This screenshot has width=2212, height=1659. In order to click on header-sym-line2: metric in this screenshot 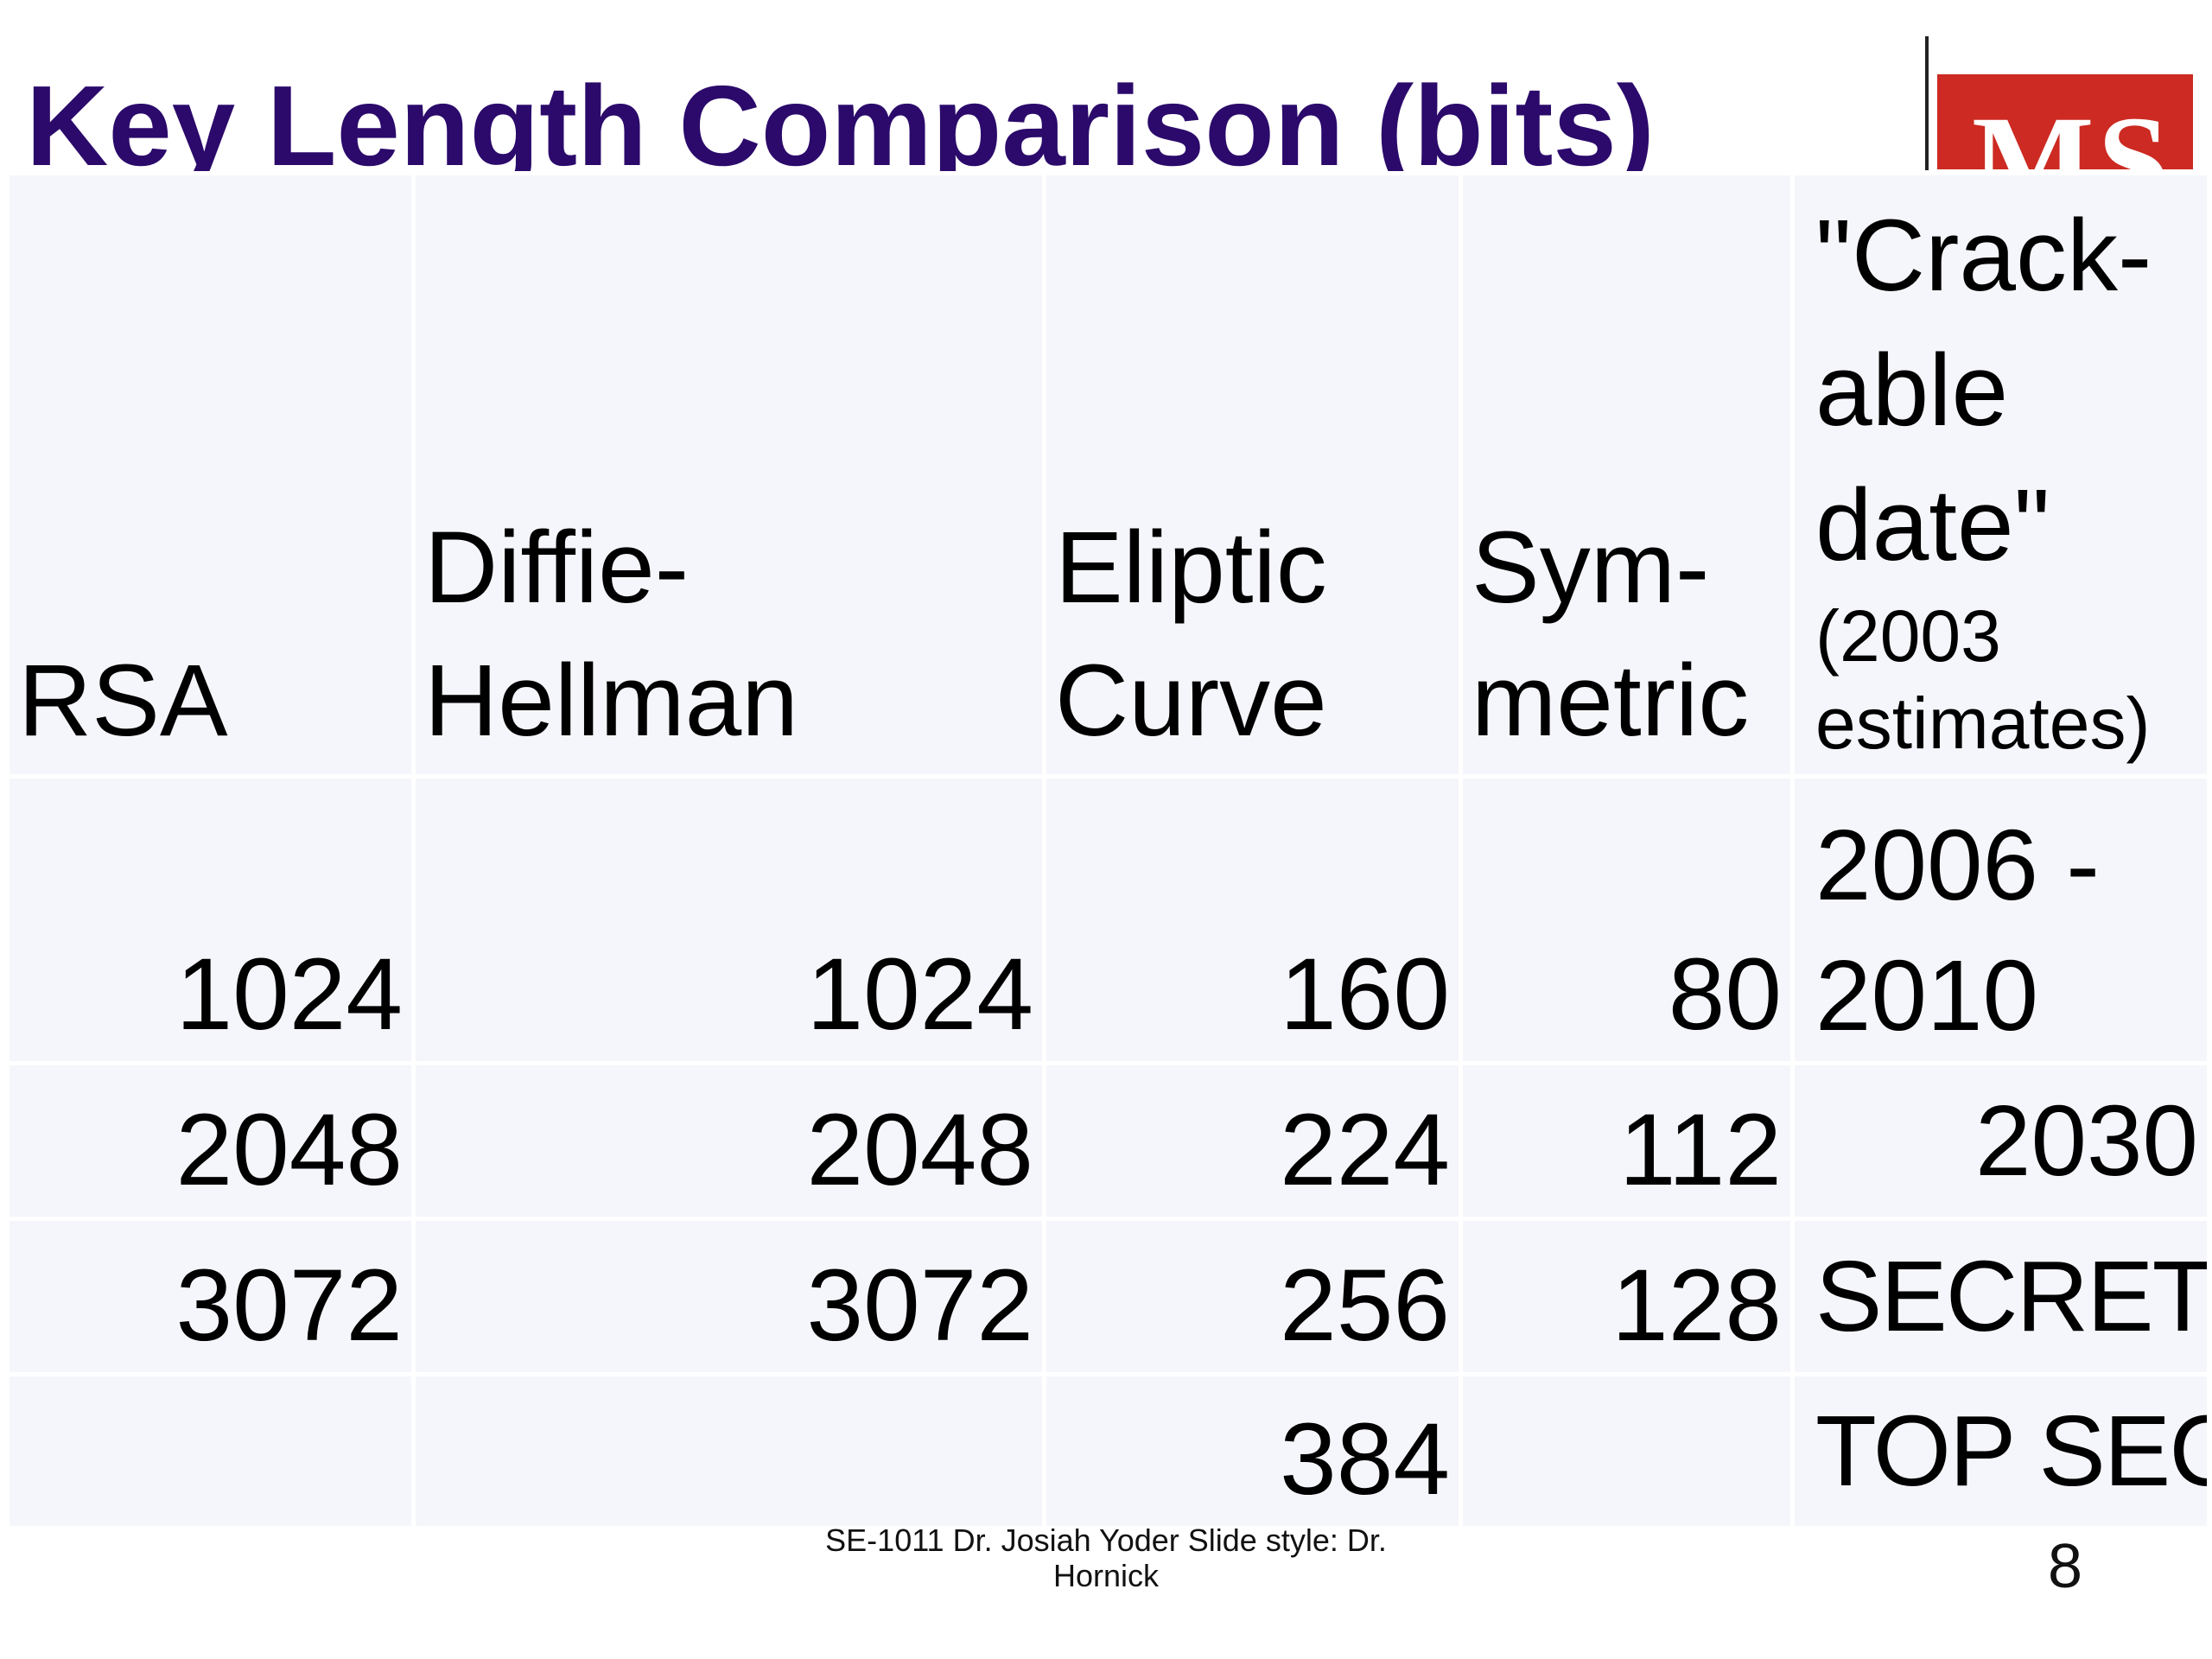, I will do `click(1610, 700)`.